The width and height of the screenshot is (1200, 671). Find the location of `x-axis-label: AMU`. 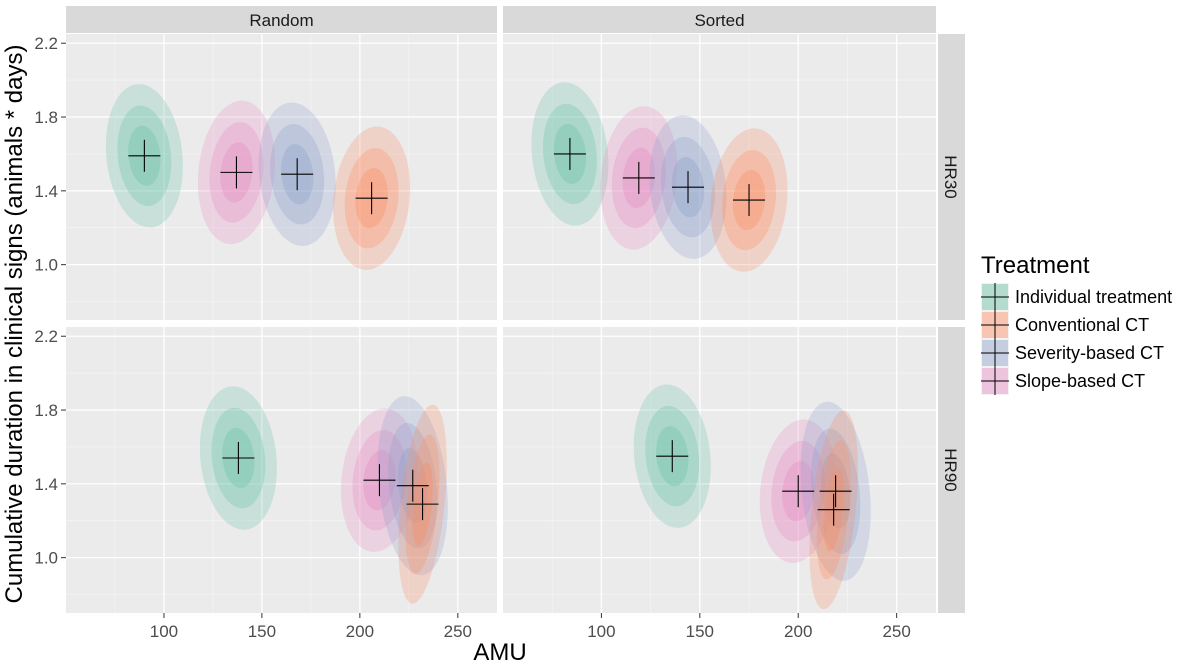

x-axis-label: AMU is located at coordinates (499, 652).